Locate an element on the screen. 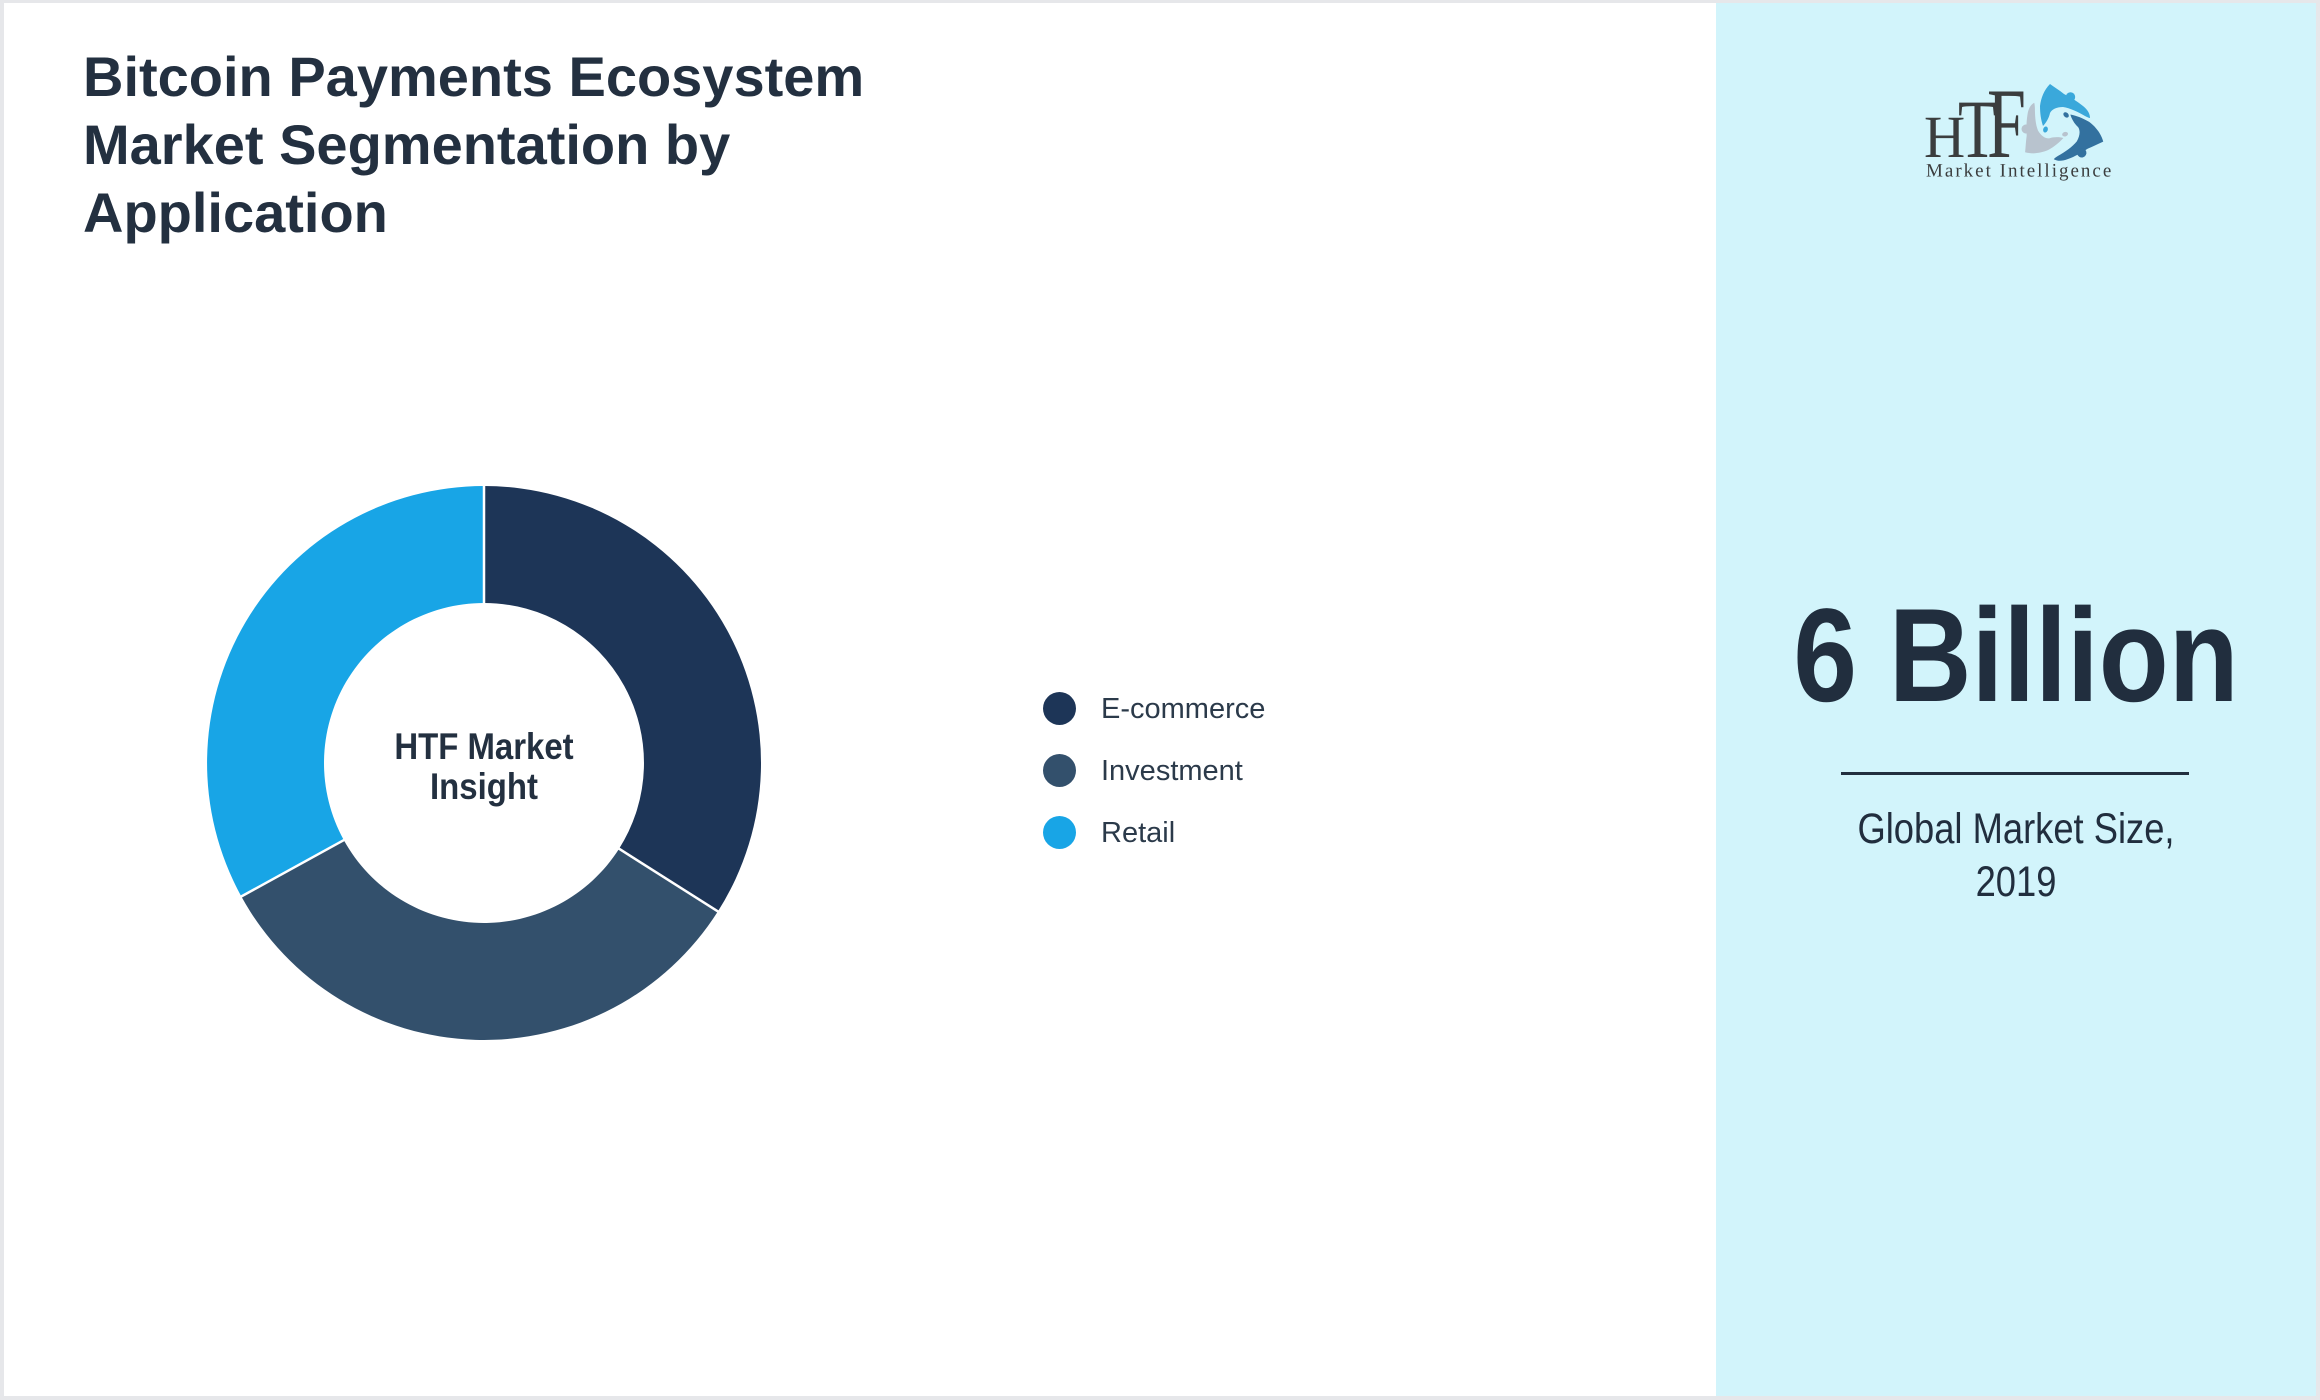  svg-text: Market Intelligence is located at coordinates (2019, 171).